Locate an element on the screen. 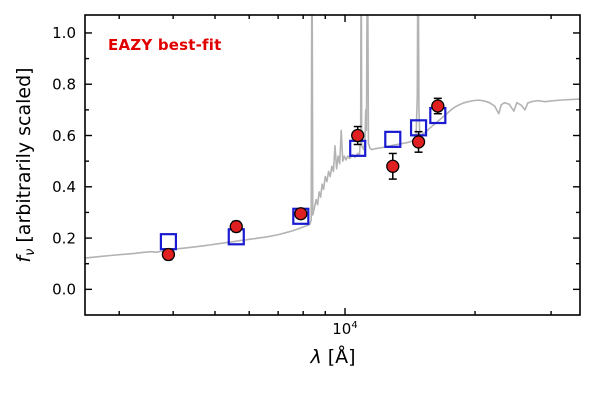 The image size is (600, 400). flux-subscript: ν is located at coordinates (30, 252).